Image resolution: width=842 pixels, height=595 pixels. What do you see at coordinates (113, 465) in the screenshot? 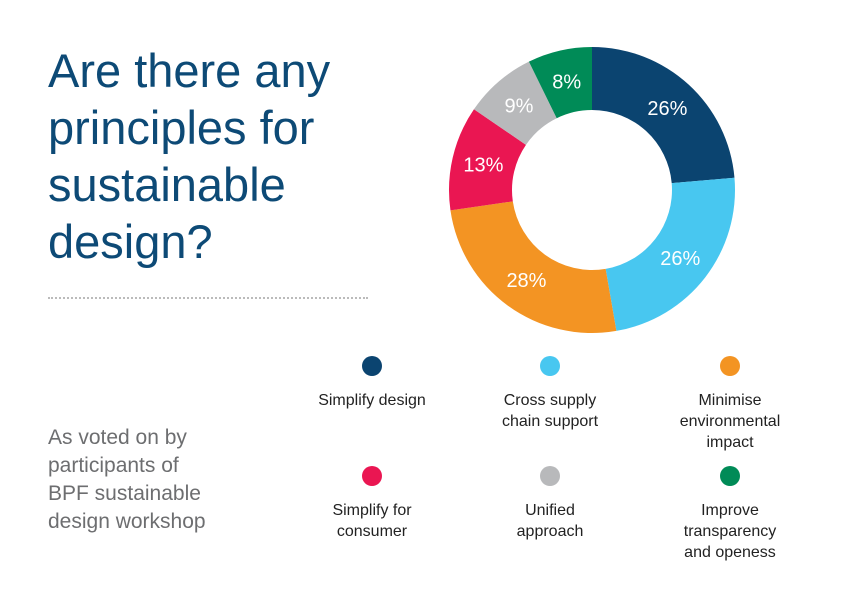
I see `subtitle-line: participants of` at bounding box center [113, 465].